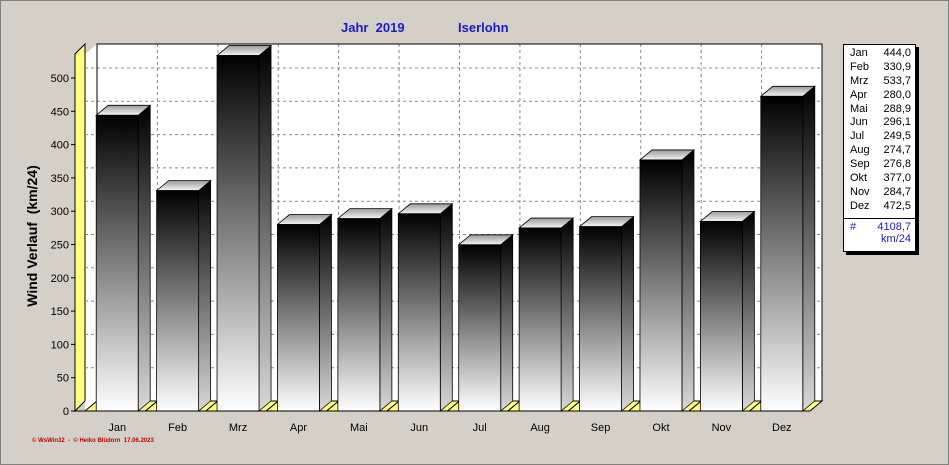 This screenshot has width=949, height=465. What do you see at coordinates (879, 110) in the screenshot?
I see `legend-row: Mai 288,9` at bounding box center [879, 110].